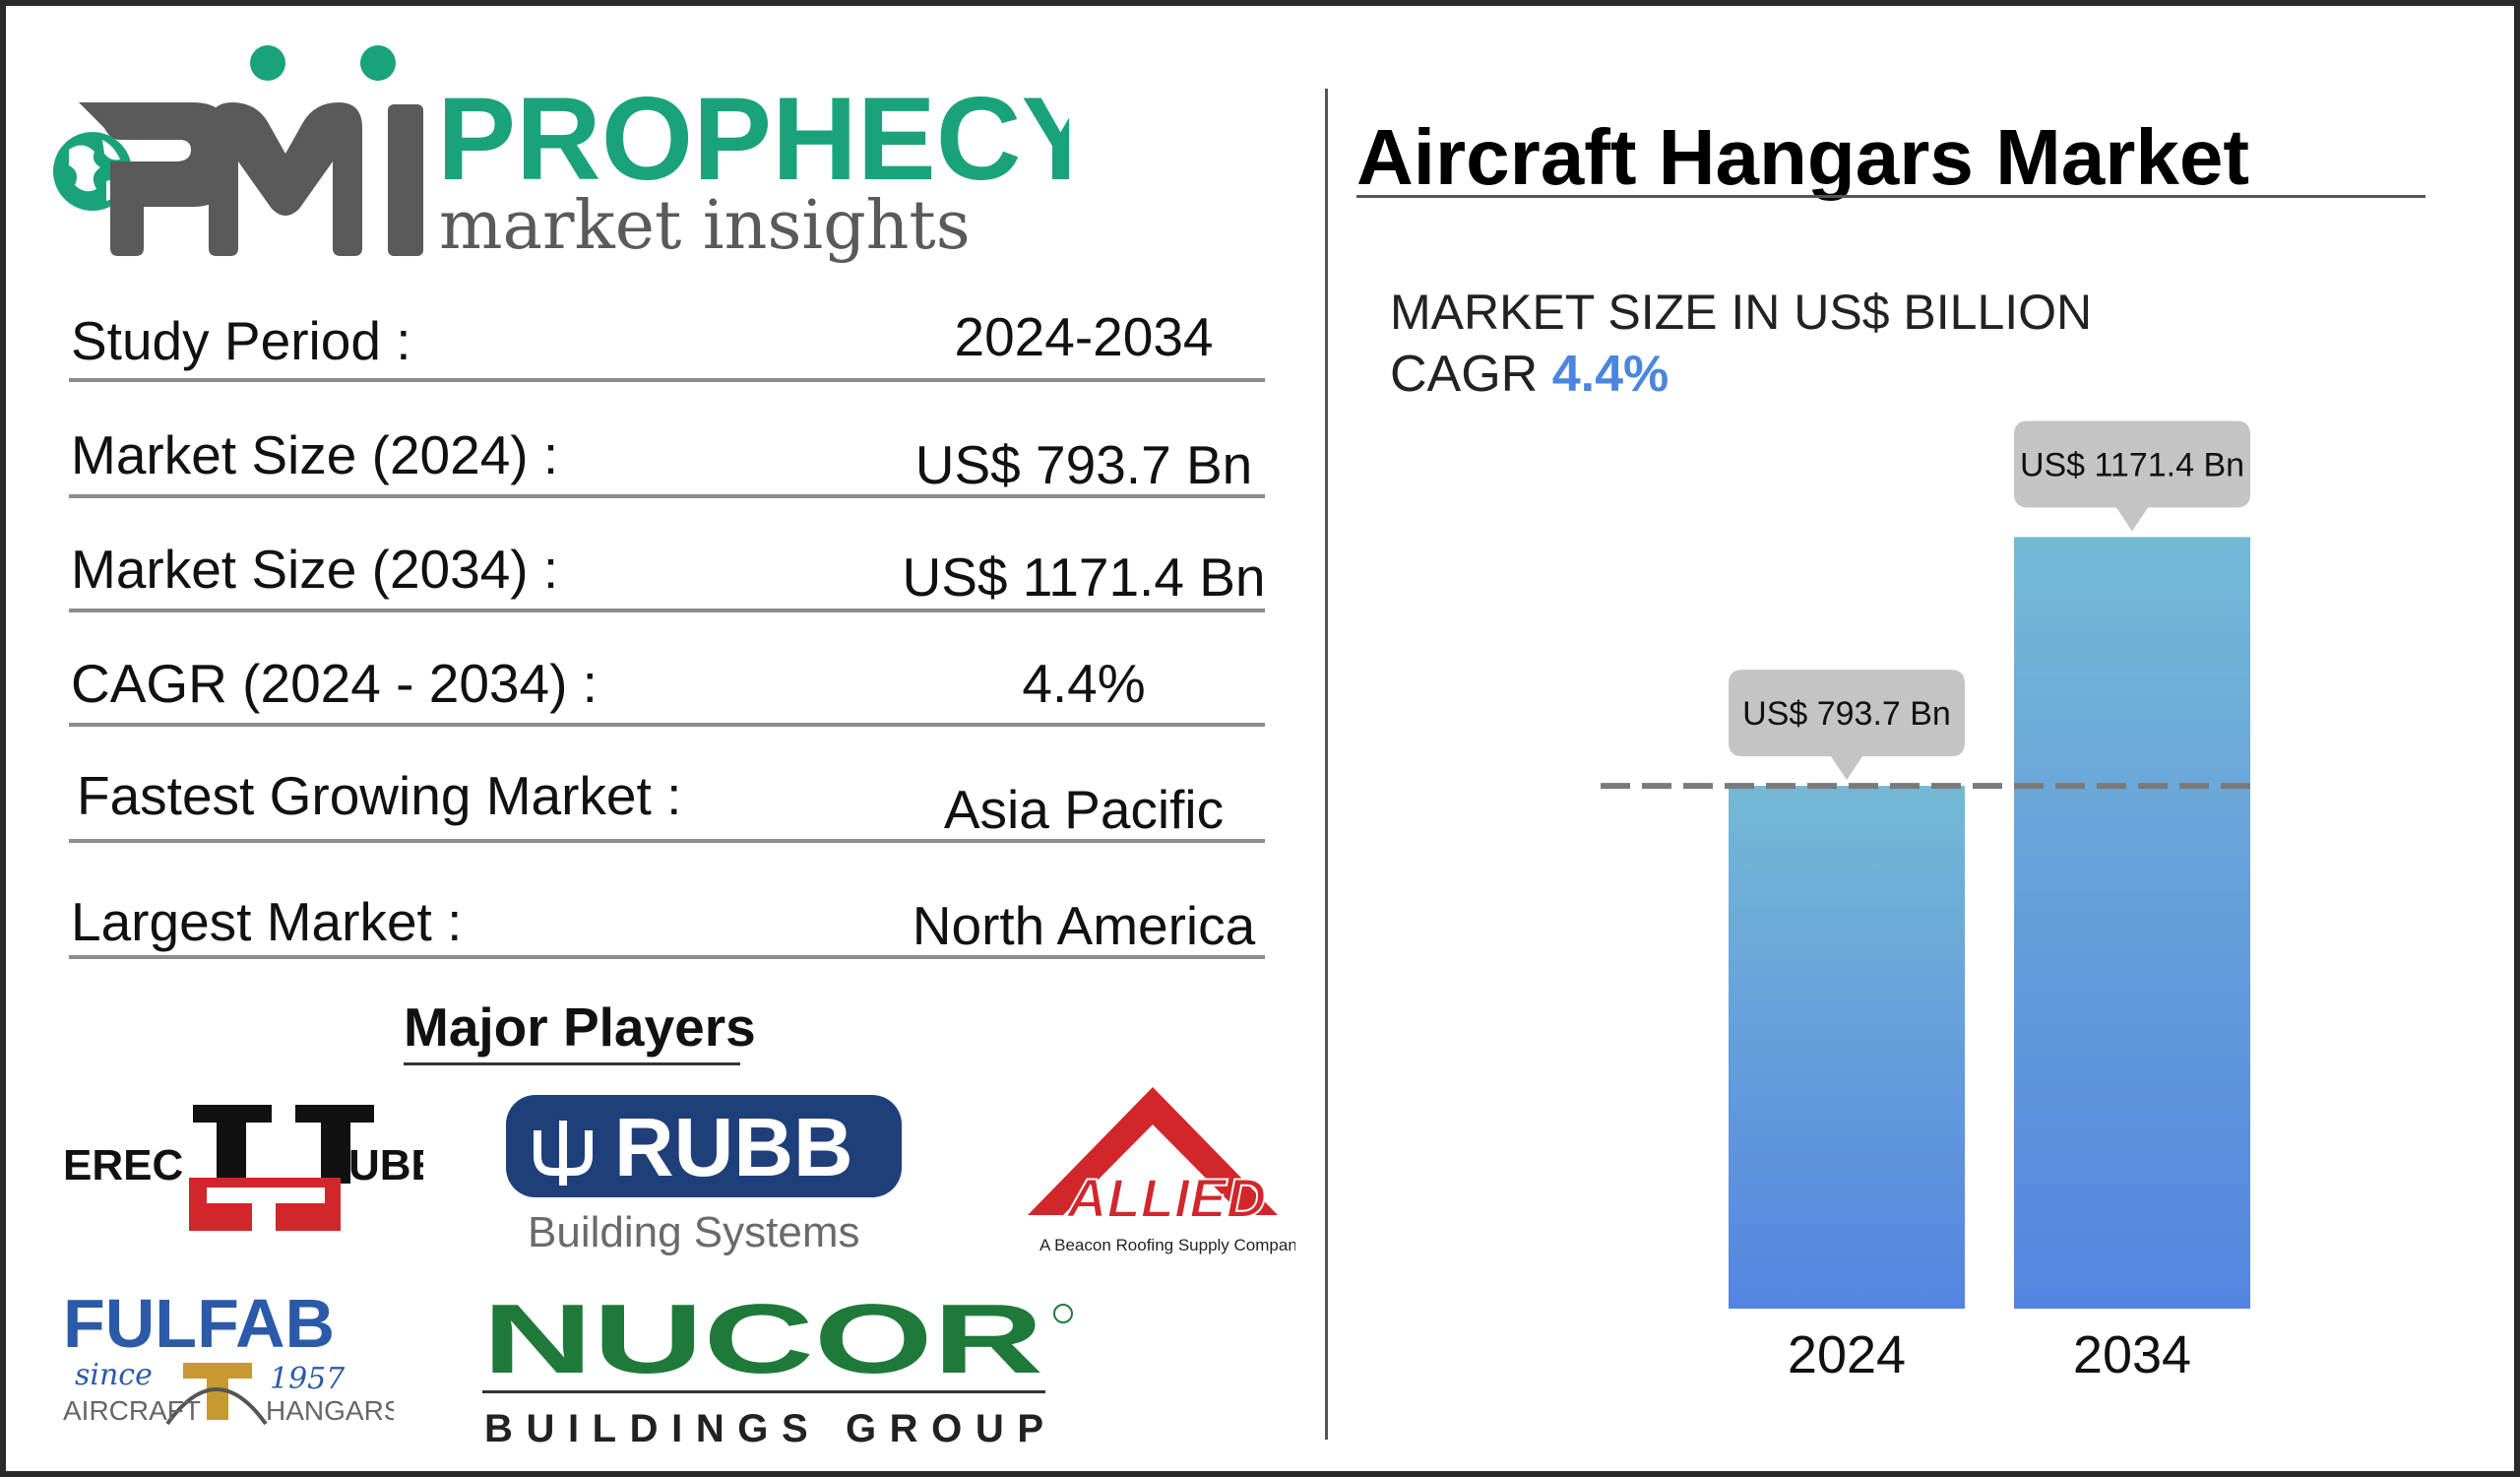  Describe the element at coordinates (580, 1027) in the screenshot. I see `major-players-title: Major Players` at that location.